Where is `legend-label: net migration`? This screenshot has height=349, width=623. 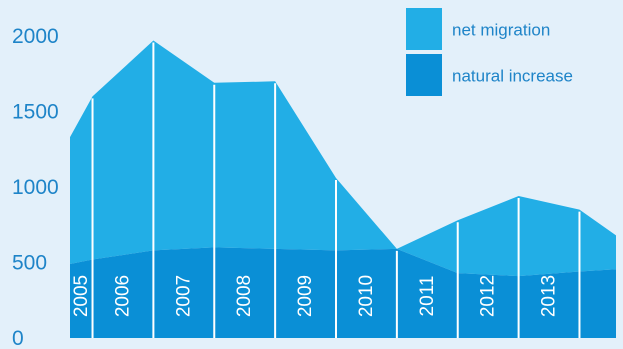
legend-label: net migration is located at coordinates (501, 30).